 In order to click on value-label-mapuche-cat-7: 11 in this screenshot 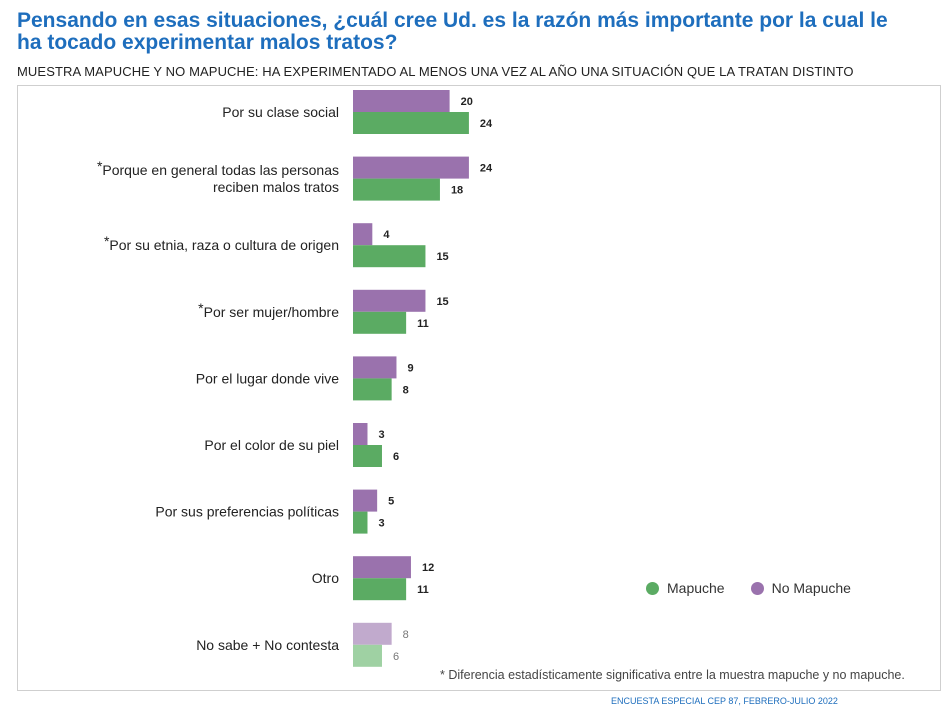, I will do `click(423, 590)`.